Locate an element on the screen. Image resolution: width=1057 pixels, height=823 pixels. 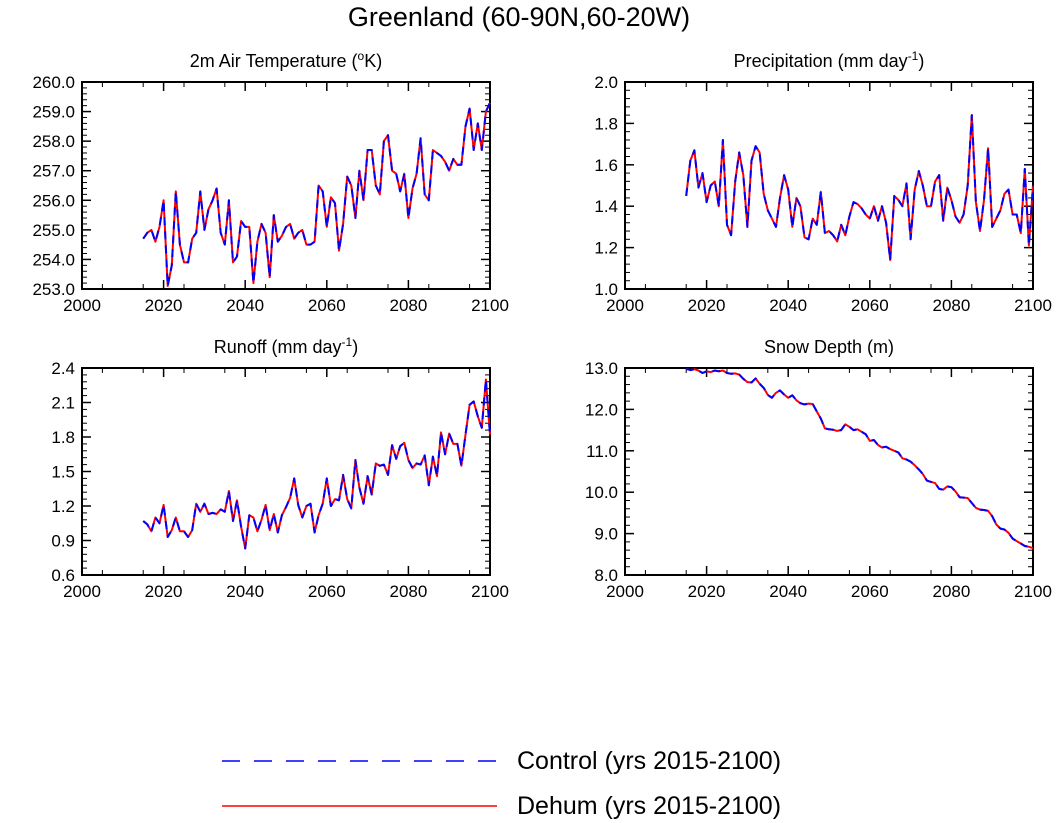
series-line-control-precipitation is located at coordinates (859, 187).